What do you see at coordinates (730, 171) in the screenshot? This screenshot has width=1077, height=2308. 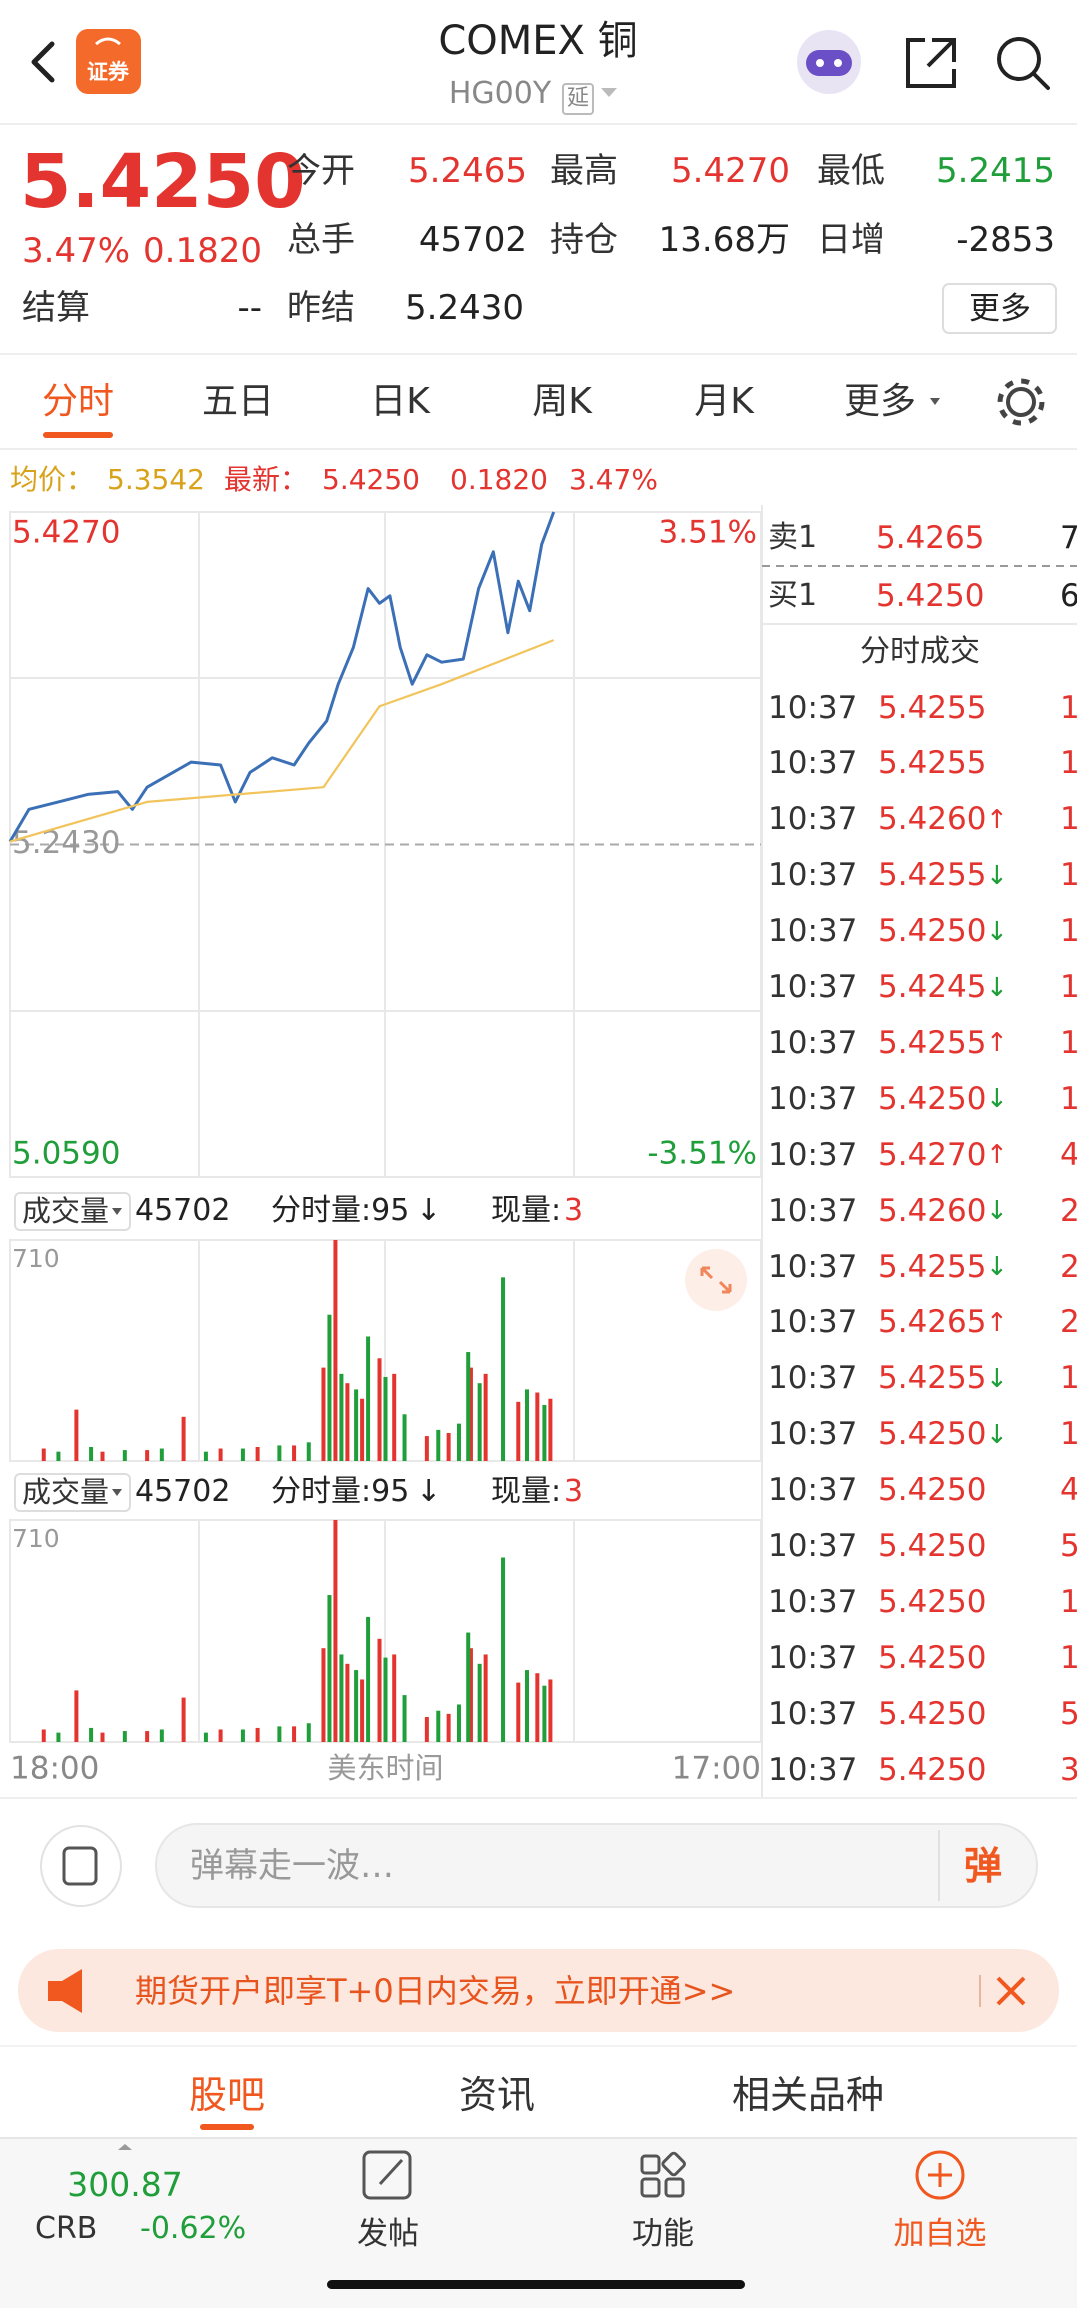 I see `field-value: 5.4270` at bounding box center [730, 171].